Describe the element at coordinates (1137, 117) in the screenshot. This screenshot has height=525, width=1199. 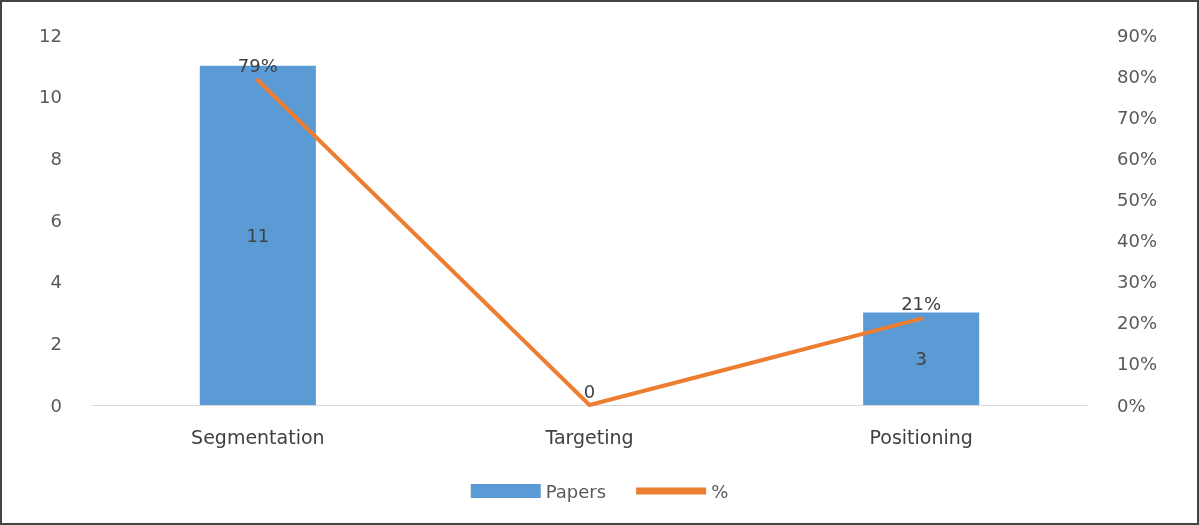
I see `y2-tick-label: 70%` at that location.